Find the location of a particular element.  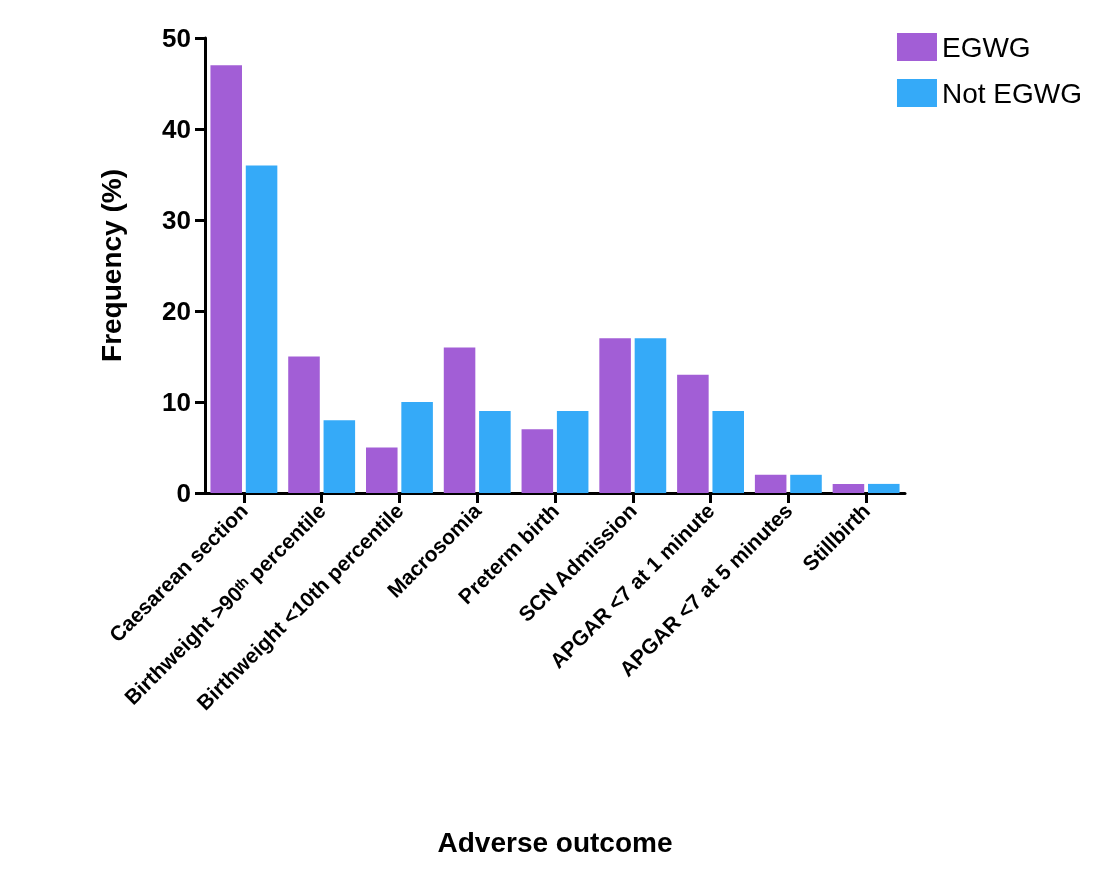

y-tick-label: 20 is located at coordinates (176, 311).